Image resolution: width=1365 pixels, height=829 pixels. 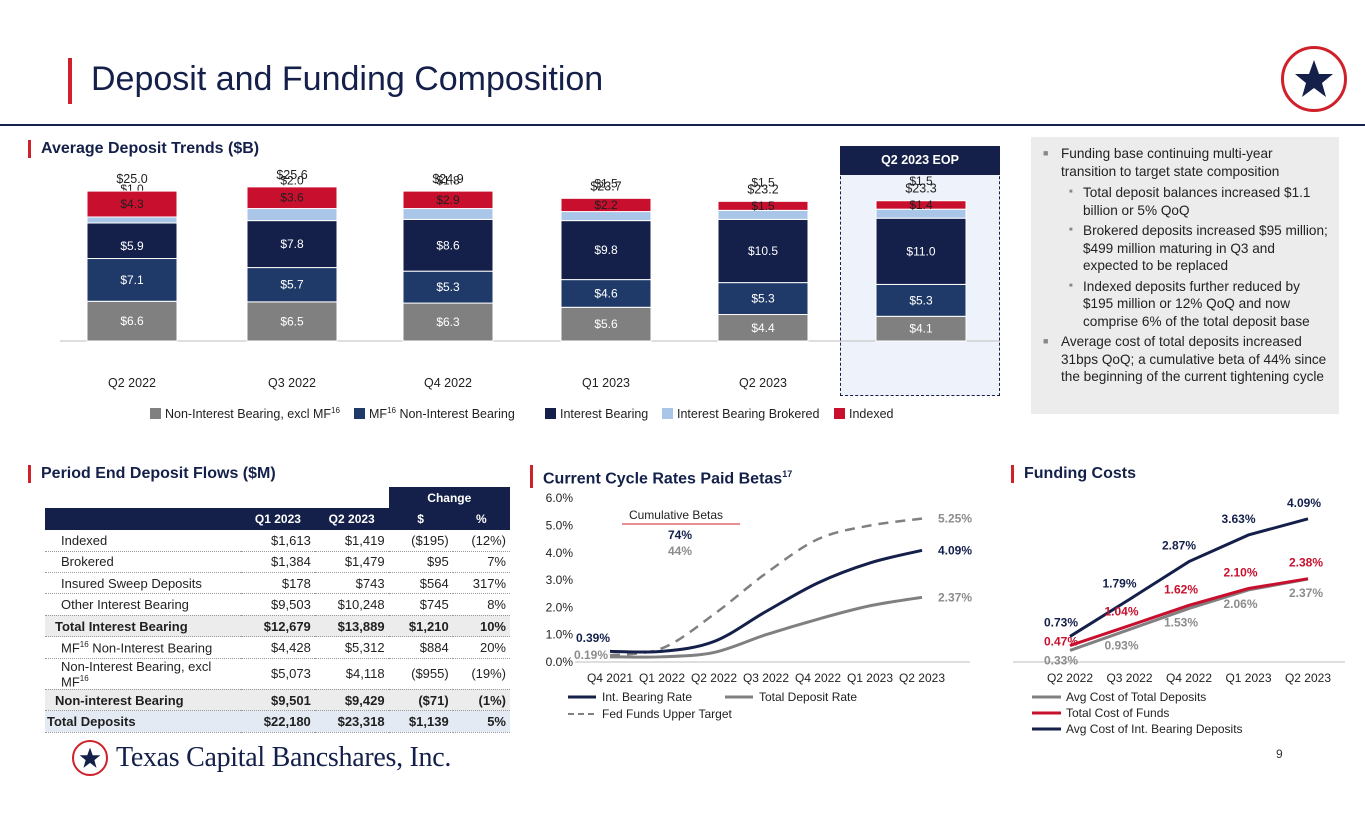 I want to click on column-header: %, so click(x=481, y=519).